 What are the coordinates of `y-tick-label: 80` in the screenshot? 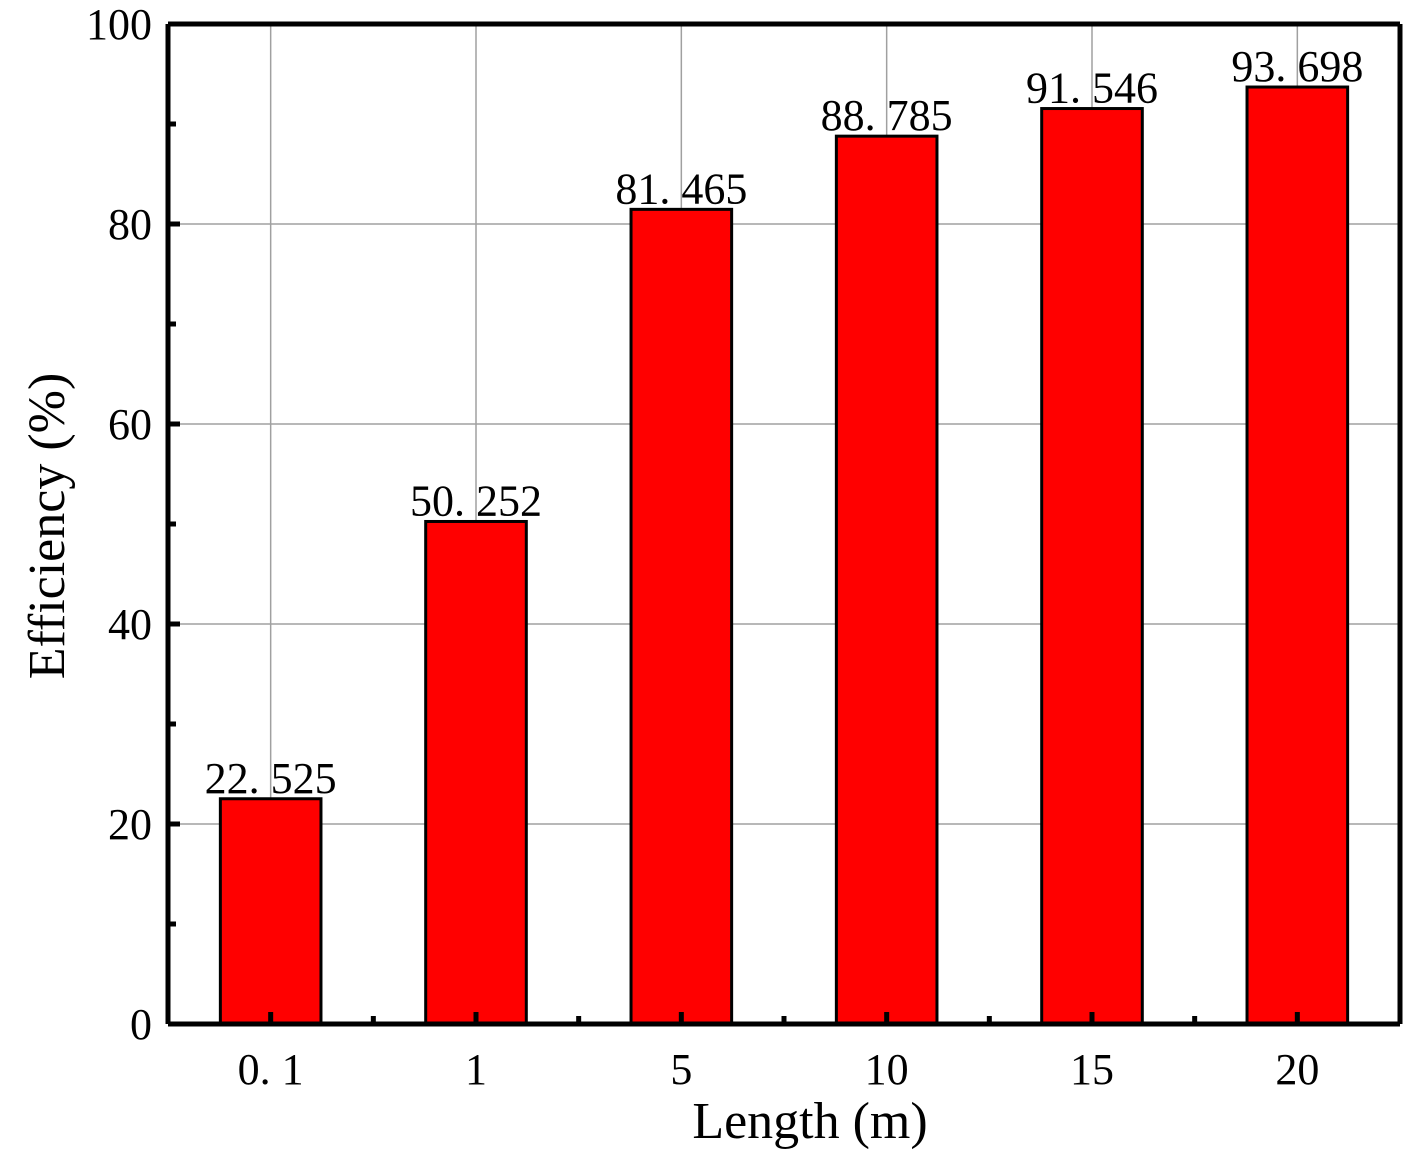 It's located at (130, 224).